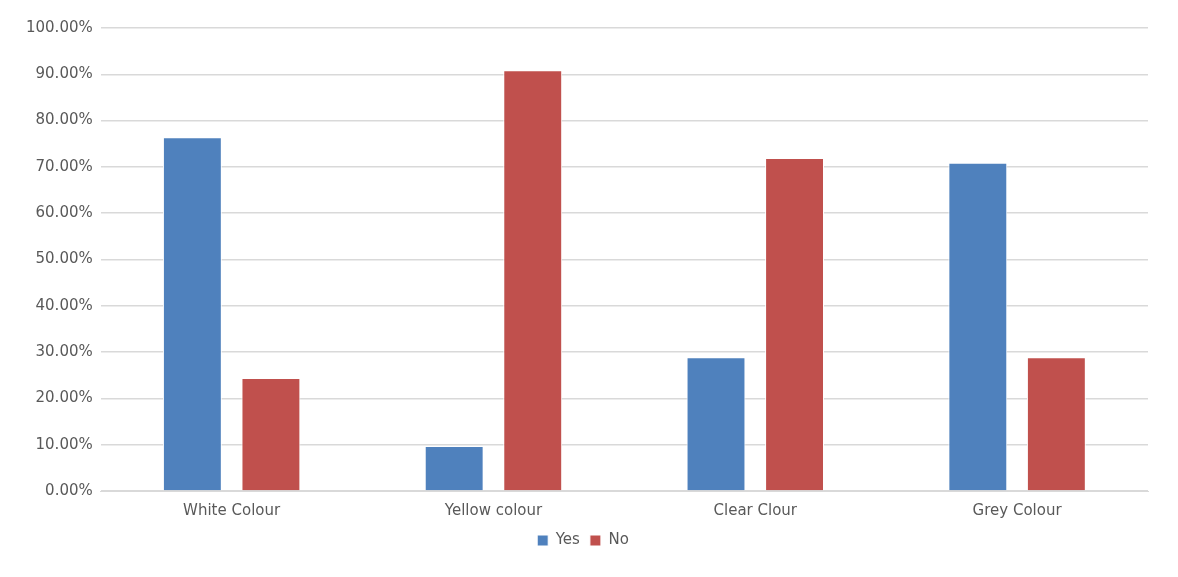 The width and height of the screenshot is (1178, 577). Describe the element at coordinates (64, 73) in the screenshot. I see `y-tick-label: 90.00%` at that location.